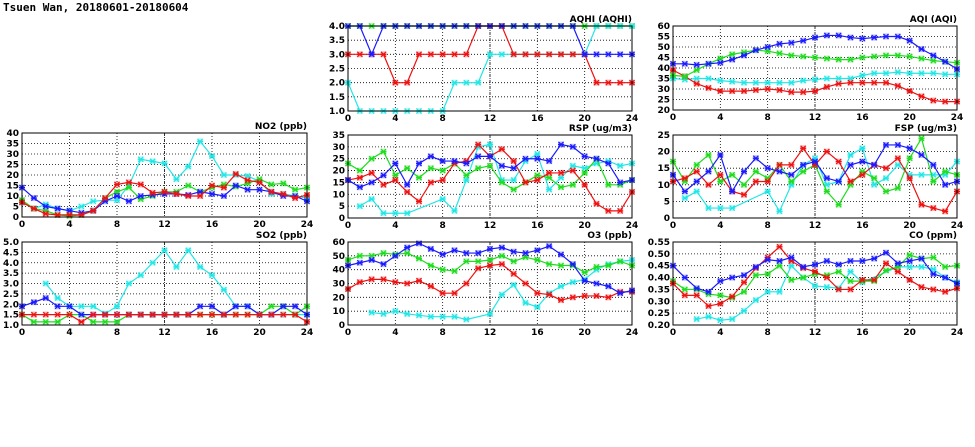 The height and width of the screenshot is (447, 975). What do you see at coordinates (663, 48) in the screenshot?
I see `y-tick-label: 50` at bounding box center [663, 48].